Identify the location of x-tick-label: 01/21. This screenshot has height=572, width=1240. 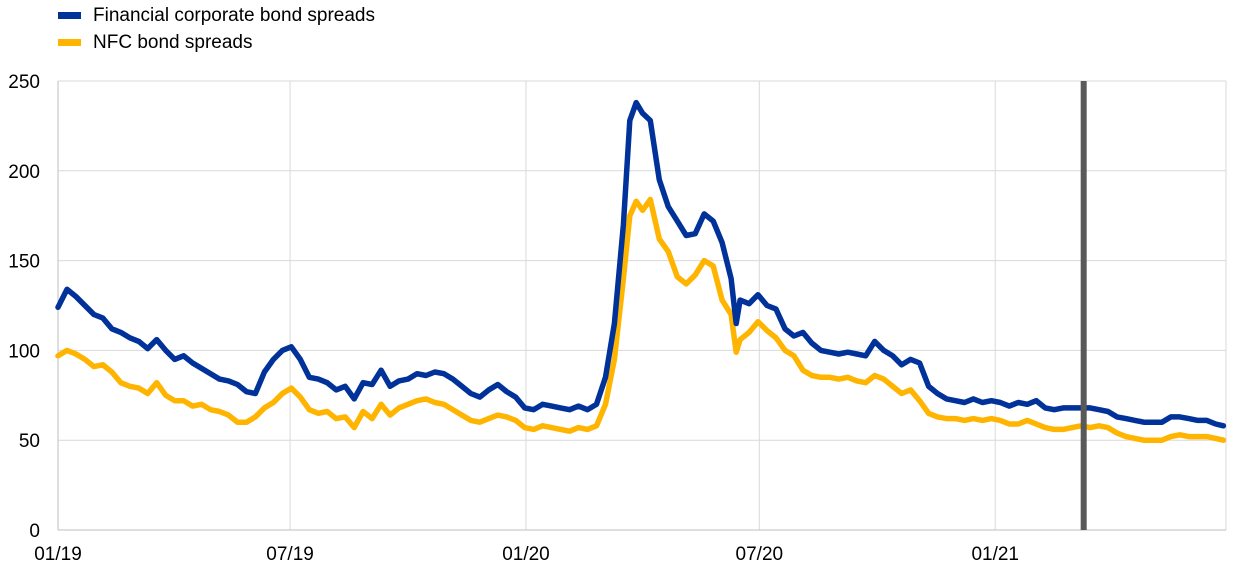
(995, 554).